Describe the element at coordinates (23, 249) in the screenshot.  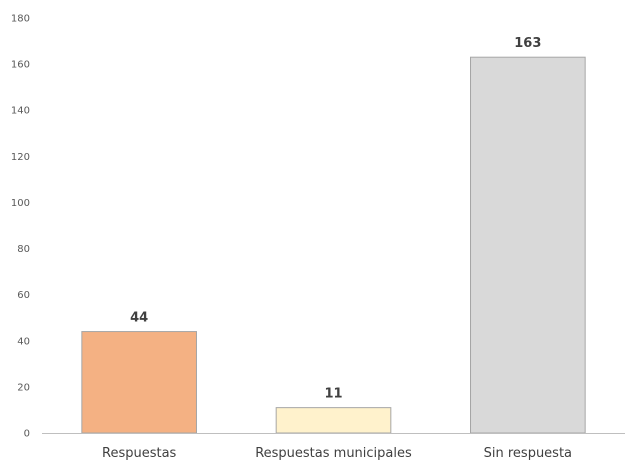
I see `y-tick-label: 80` at that location.